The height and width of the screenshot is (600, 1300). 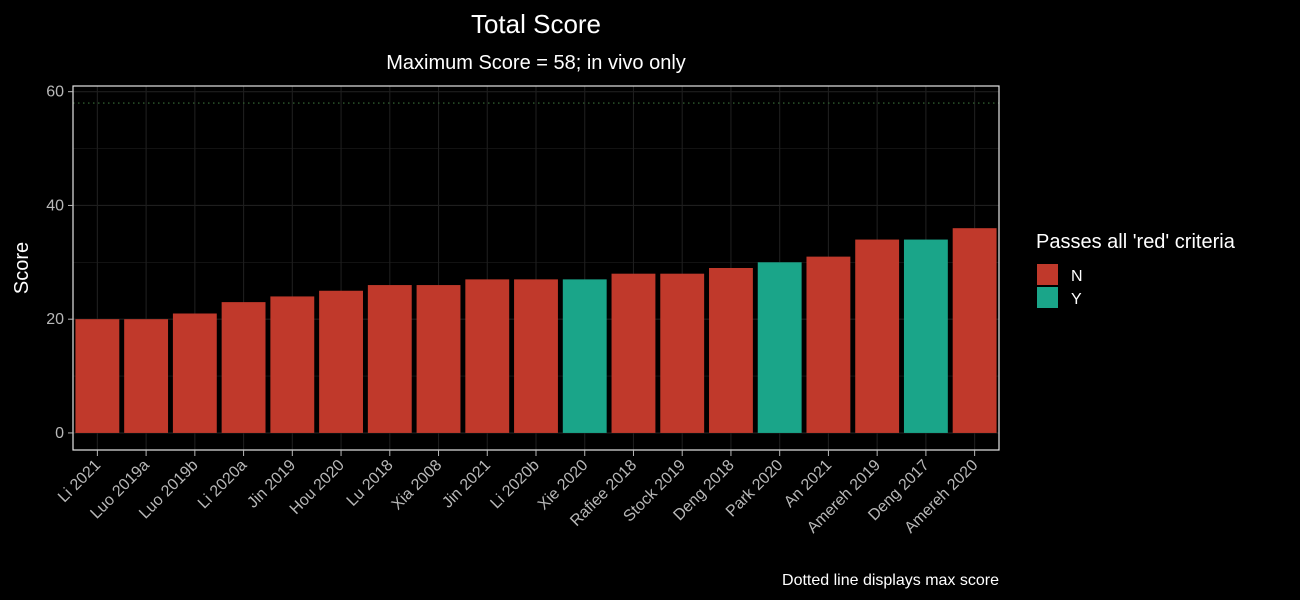 What do you see at coordinates (55, 319) in the screenshot?
I see `y-tick-label: 20` at bounding box center [55, 319].